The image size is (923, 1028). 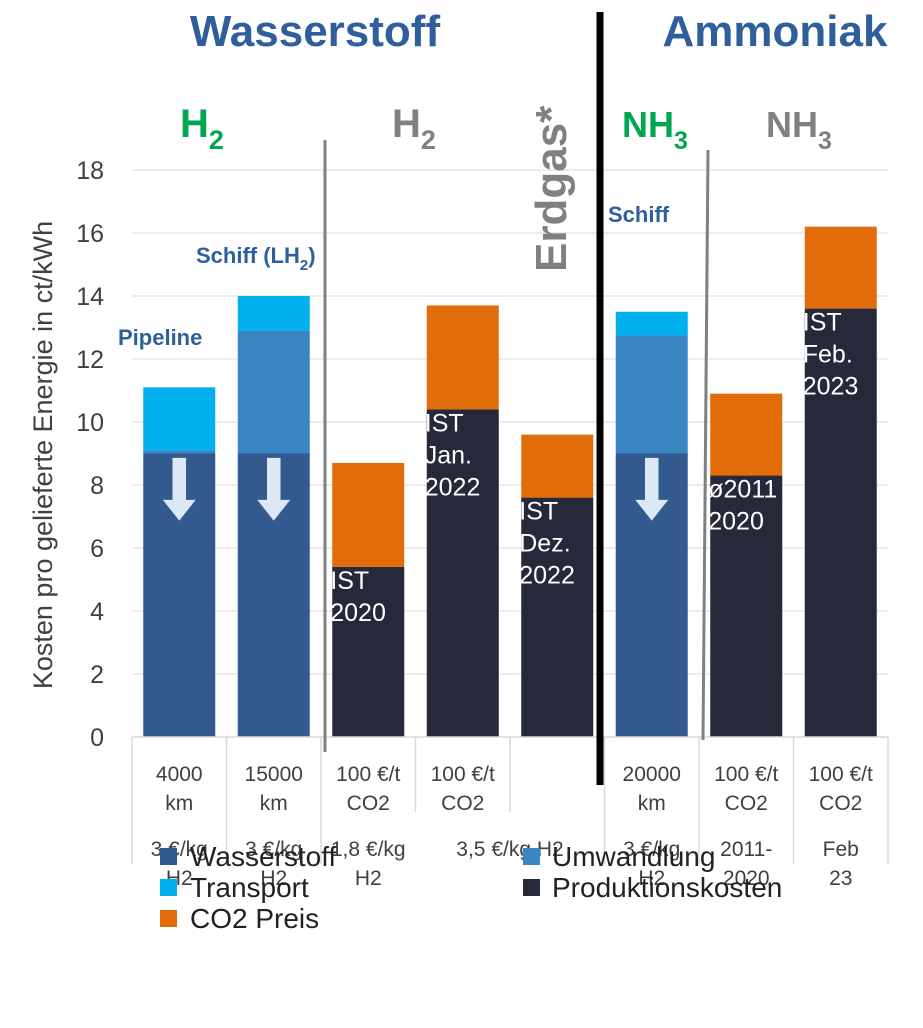 What do you see at coordinates (254, 918) in the screenshot?
I see `legend-label-co2-preis: CO2 Preis` at bounding box center [254, 918].